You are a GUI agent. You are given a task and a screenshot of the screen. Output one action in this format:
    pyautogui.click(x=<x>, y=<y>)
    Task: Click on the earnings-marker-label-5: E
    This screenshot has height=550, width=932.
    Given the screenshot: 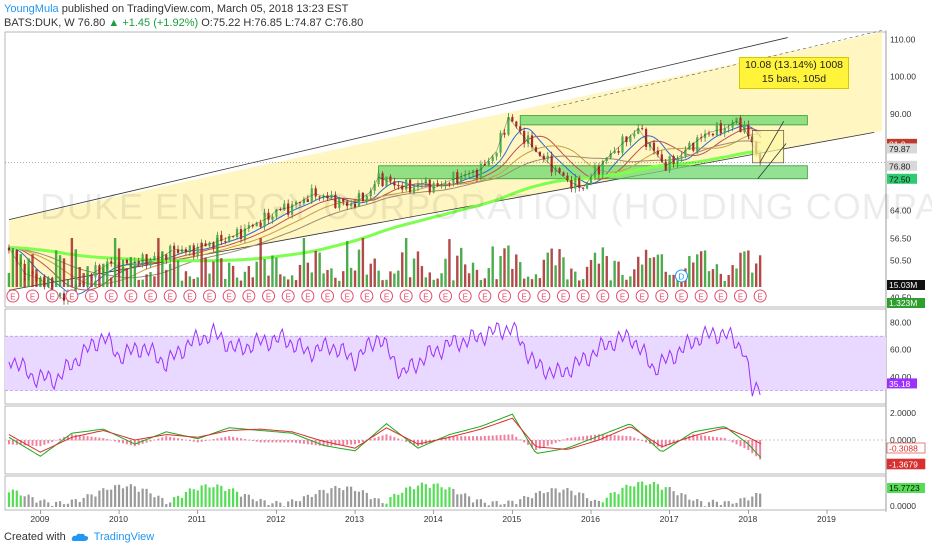 What is the action you would take?
    pyautogui.click(x=111, y=297)
    